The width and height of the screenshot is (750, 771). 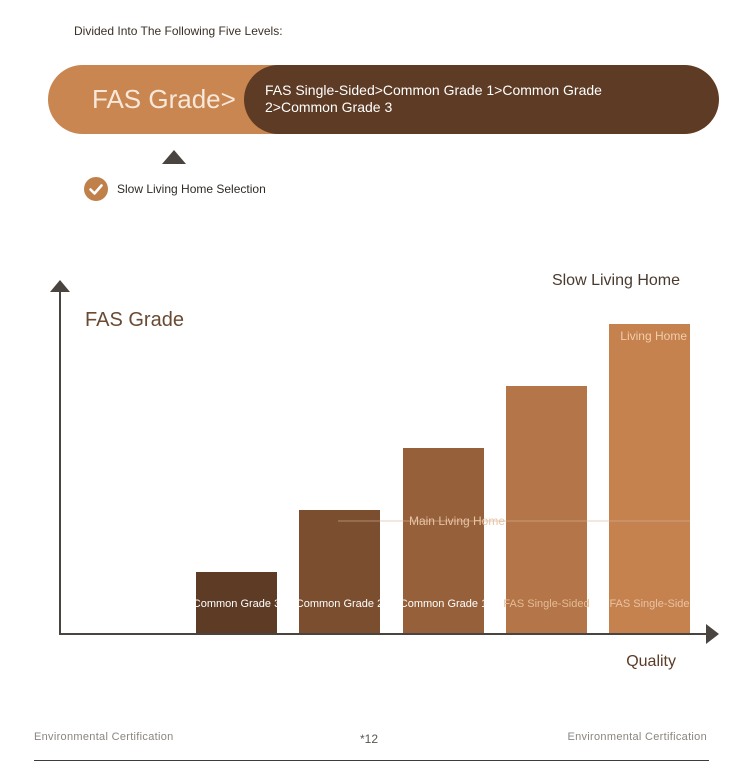 What do you see at coordinates (134, 320) in the screenshot?
I see `y-axis-label: FAS Grade` at bounding box center [134, 320].